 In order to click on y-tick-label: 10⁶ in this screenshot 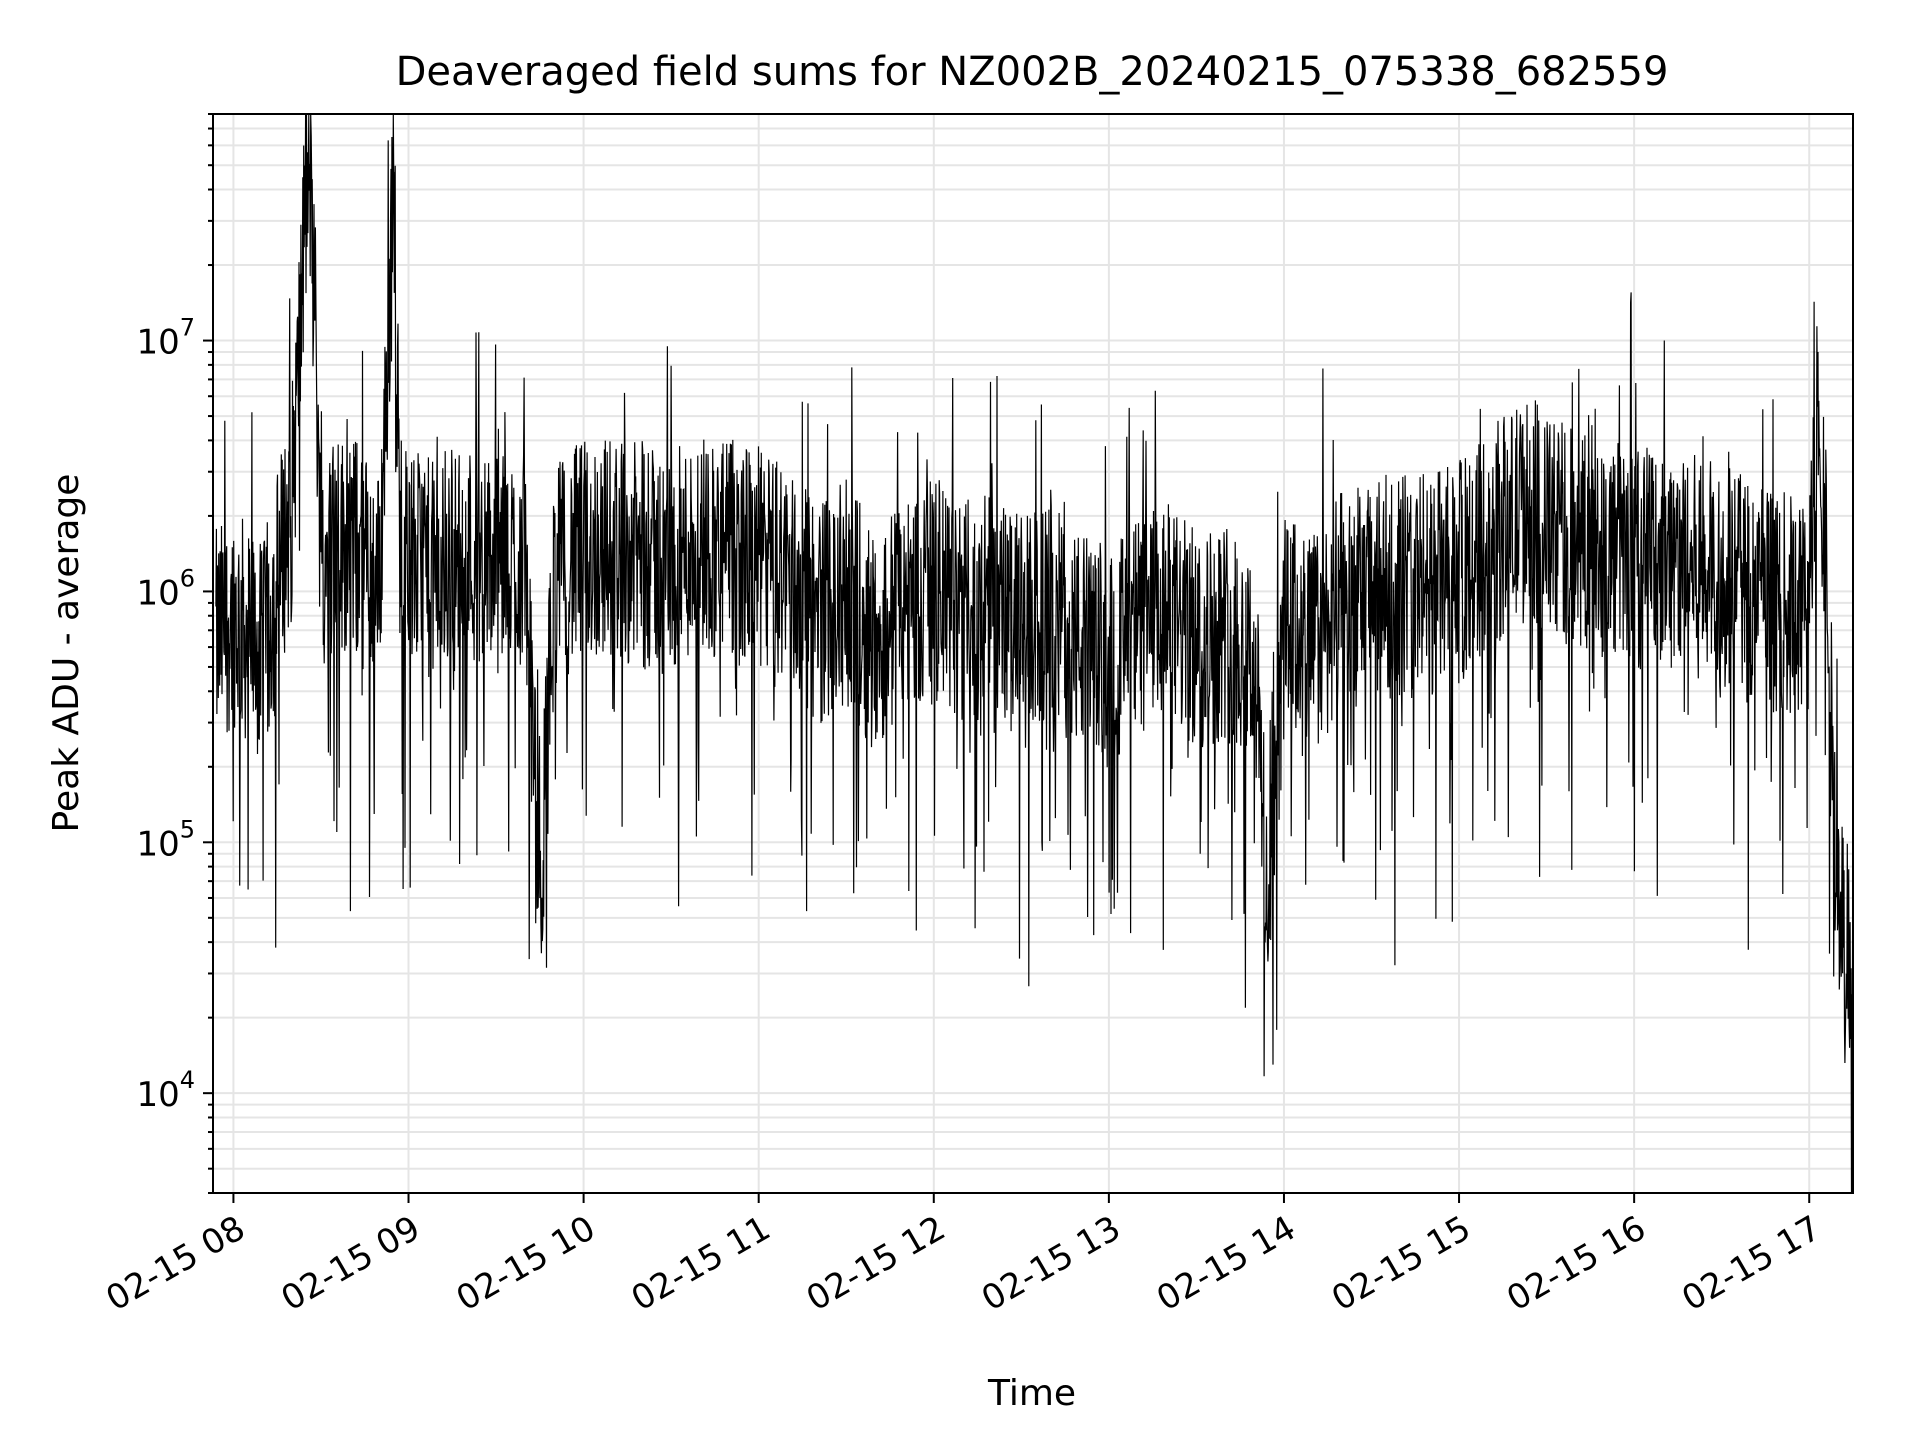, I will do `click(165, 588)`.